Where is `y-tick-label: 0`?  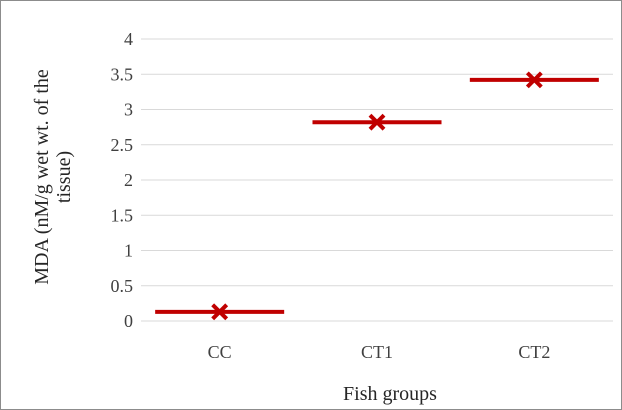
y-tick-label: 0 is located at coordinates (128, 321).